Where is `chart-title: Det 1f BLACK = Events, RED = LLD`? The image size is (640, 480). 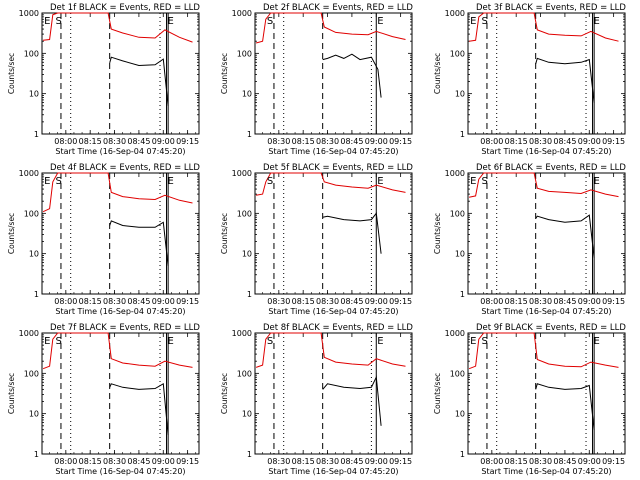
chart-title: Det 1f BLACK = Events, RED = LLD is located at coordinates (125, 8).